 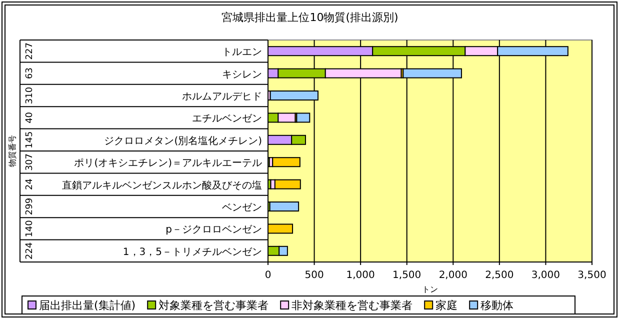 I want to click on y-tick-label: トルエン, so click(x=242, y=52).